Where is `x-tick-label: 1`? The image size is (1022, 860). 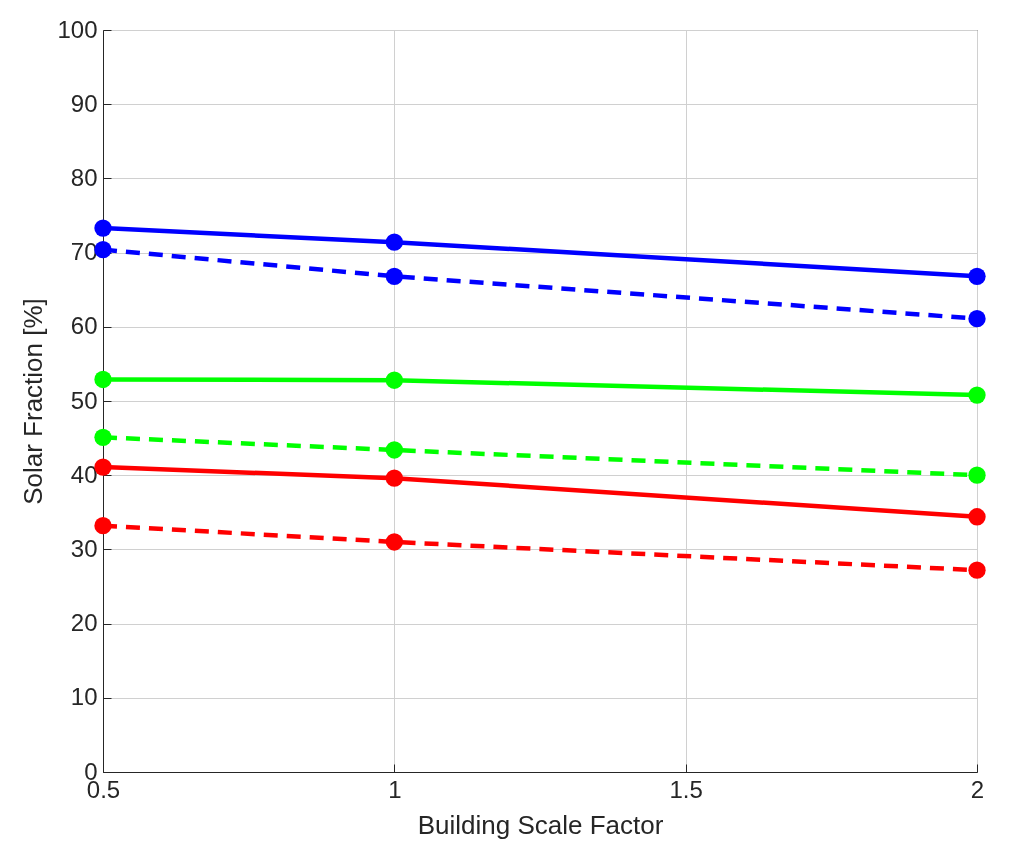 x-tick-label: 1 is located at coordinates (395, 789).